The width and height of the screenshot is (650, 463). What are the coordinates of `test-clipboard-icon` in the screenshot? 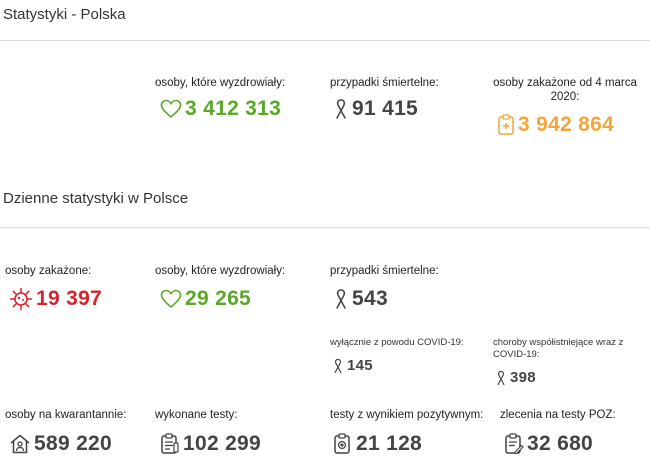 It's located at (170, 444).